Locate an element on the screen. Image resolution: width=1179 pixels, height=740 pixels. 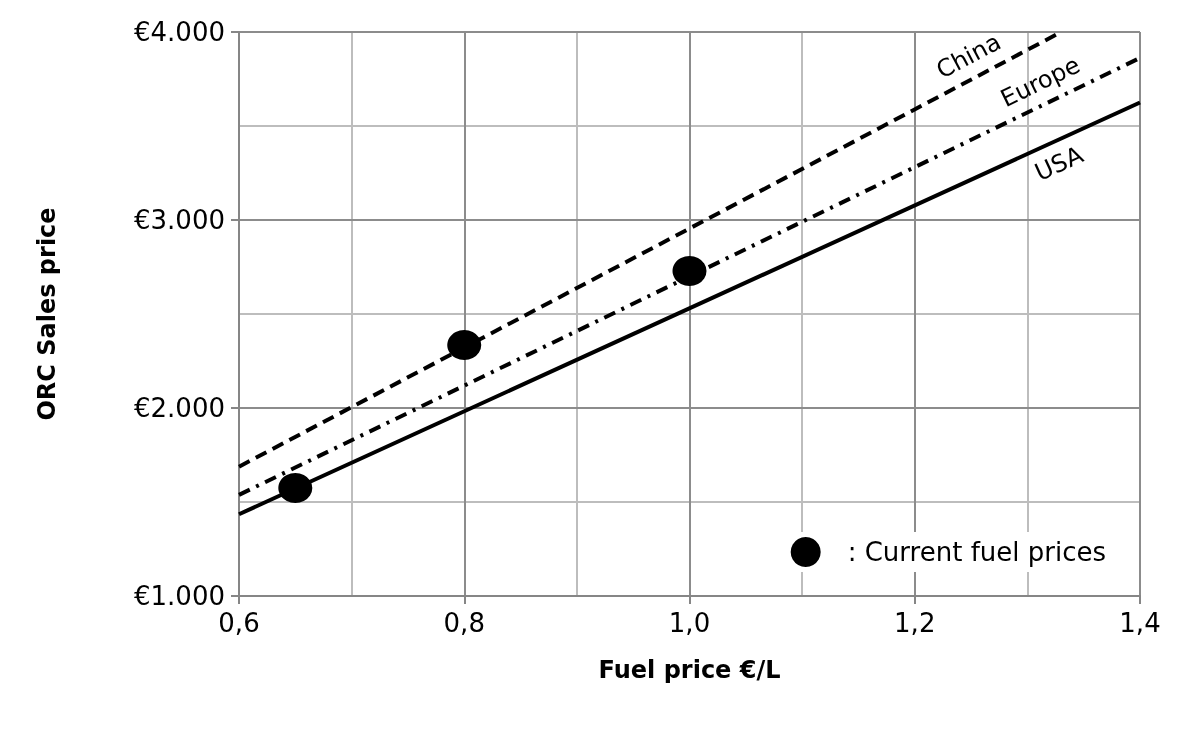
y-tick-label: €3.000 is located at coordinates (179, 220).